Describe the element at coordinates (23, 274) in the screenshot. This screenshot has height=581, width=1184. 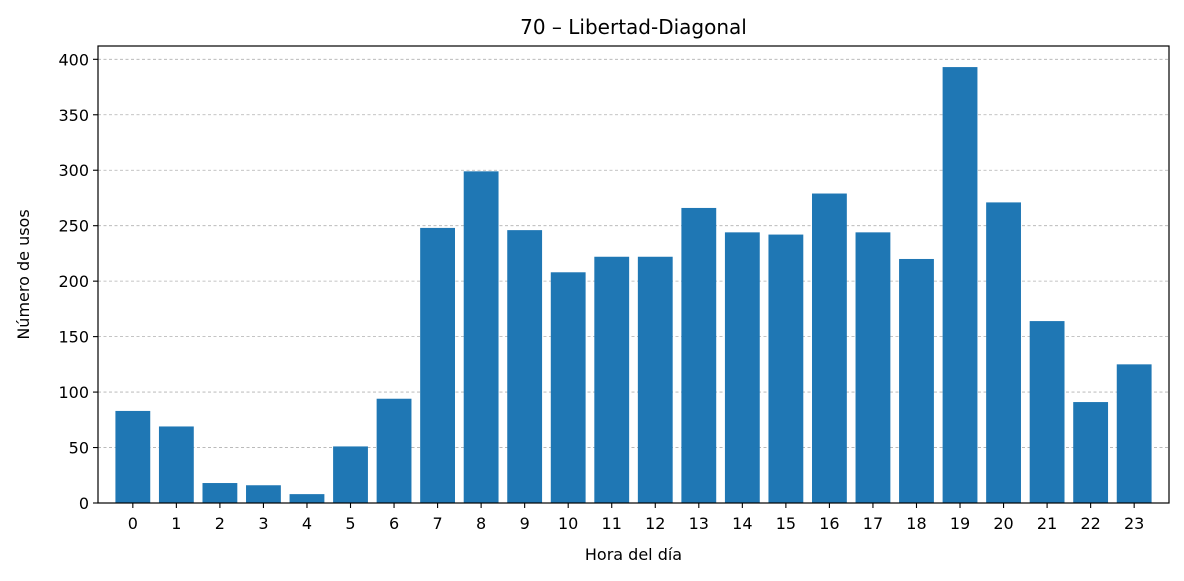
I see `y-axis-label: Número de usos` at that location.